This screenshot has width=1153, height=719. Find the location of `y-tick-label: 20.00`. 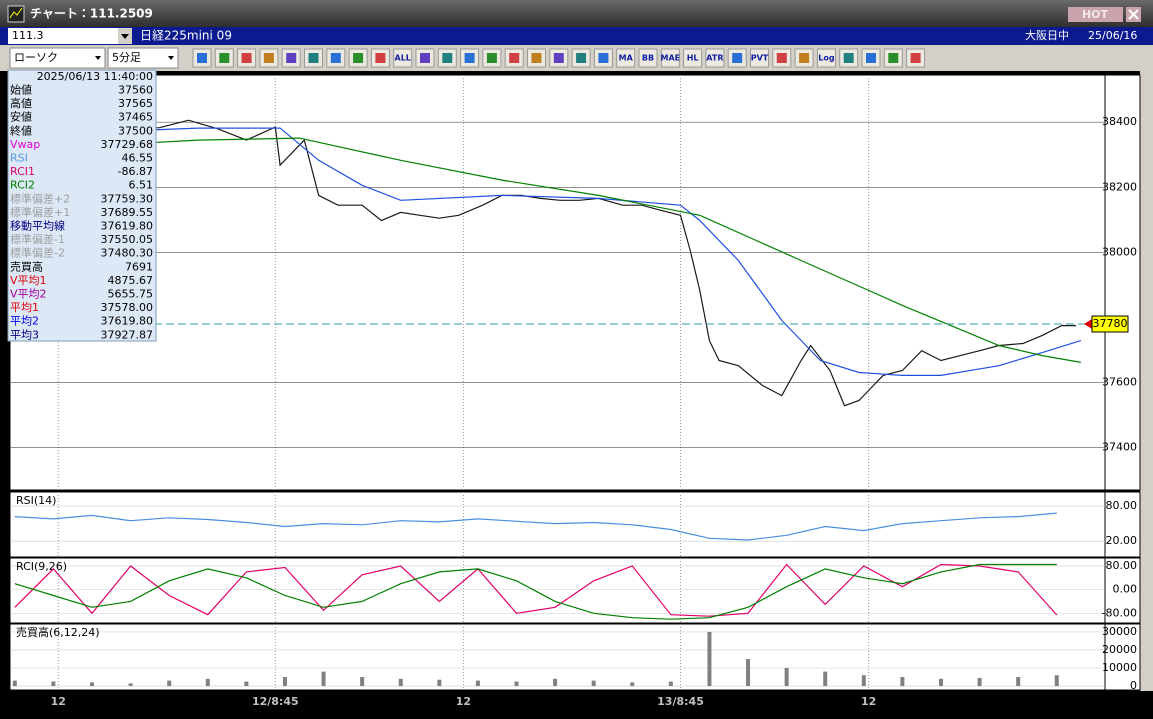

y-tick-label: 20.00 is located at coordinates (1122, 540).